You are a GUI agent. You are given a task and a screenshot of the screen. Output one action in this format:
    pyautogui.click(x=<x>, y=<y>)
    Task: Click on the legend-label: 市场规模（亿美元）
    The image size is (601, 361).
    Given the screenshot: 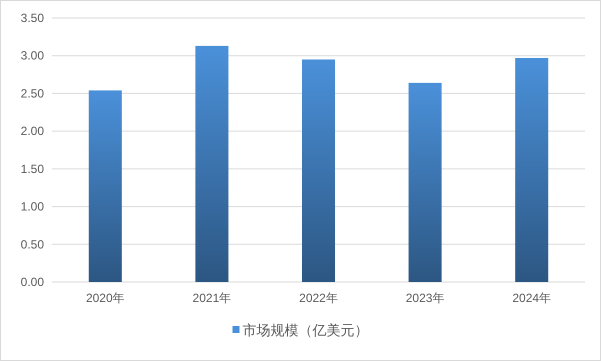 What is the action you would take?
    pyautogui.click(x=305, y=330)
    